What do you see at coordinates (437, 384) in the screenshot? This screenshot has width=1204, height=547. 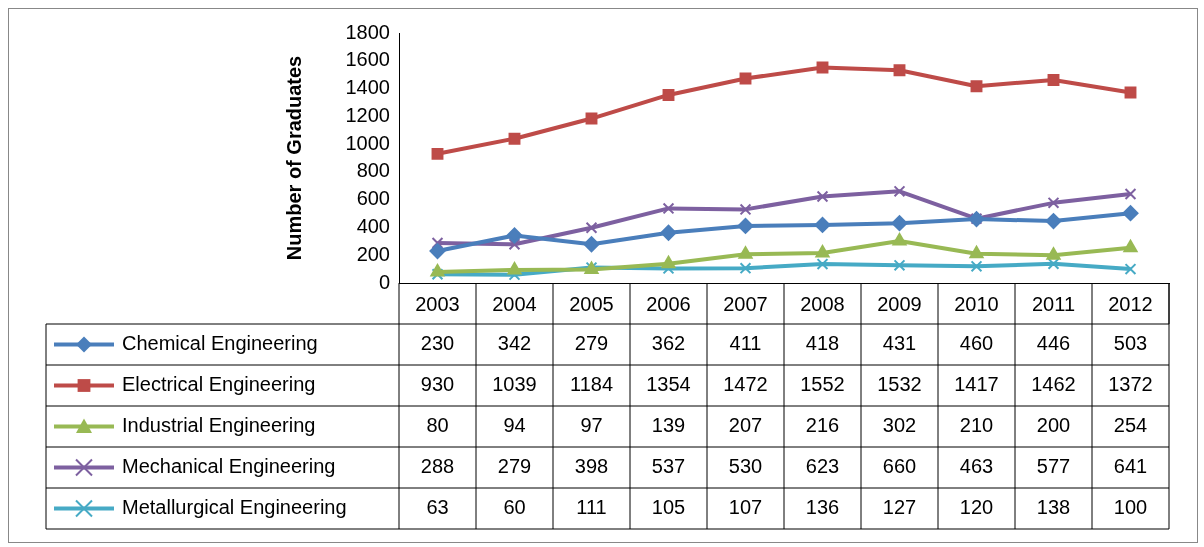 I see `data-label: 930` at bounding box center [437, 384].